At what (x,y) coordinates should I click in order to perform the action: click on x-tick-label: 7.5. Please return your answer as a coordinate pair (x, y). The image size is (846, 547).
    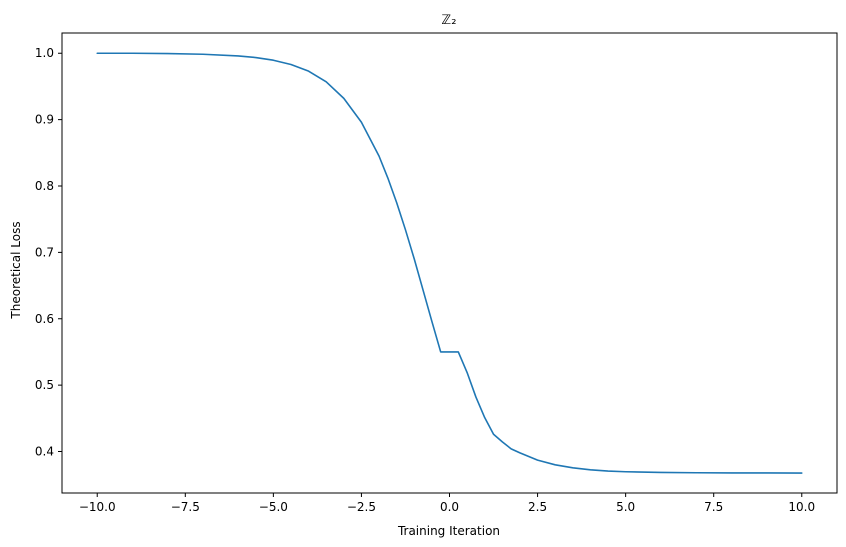
    Looking at the image, I should click on (713, 507).